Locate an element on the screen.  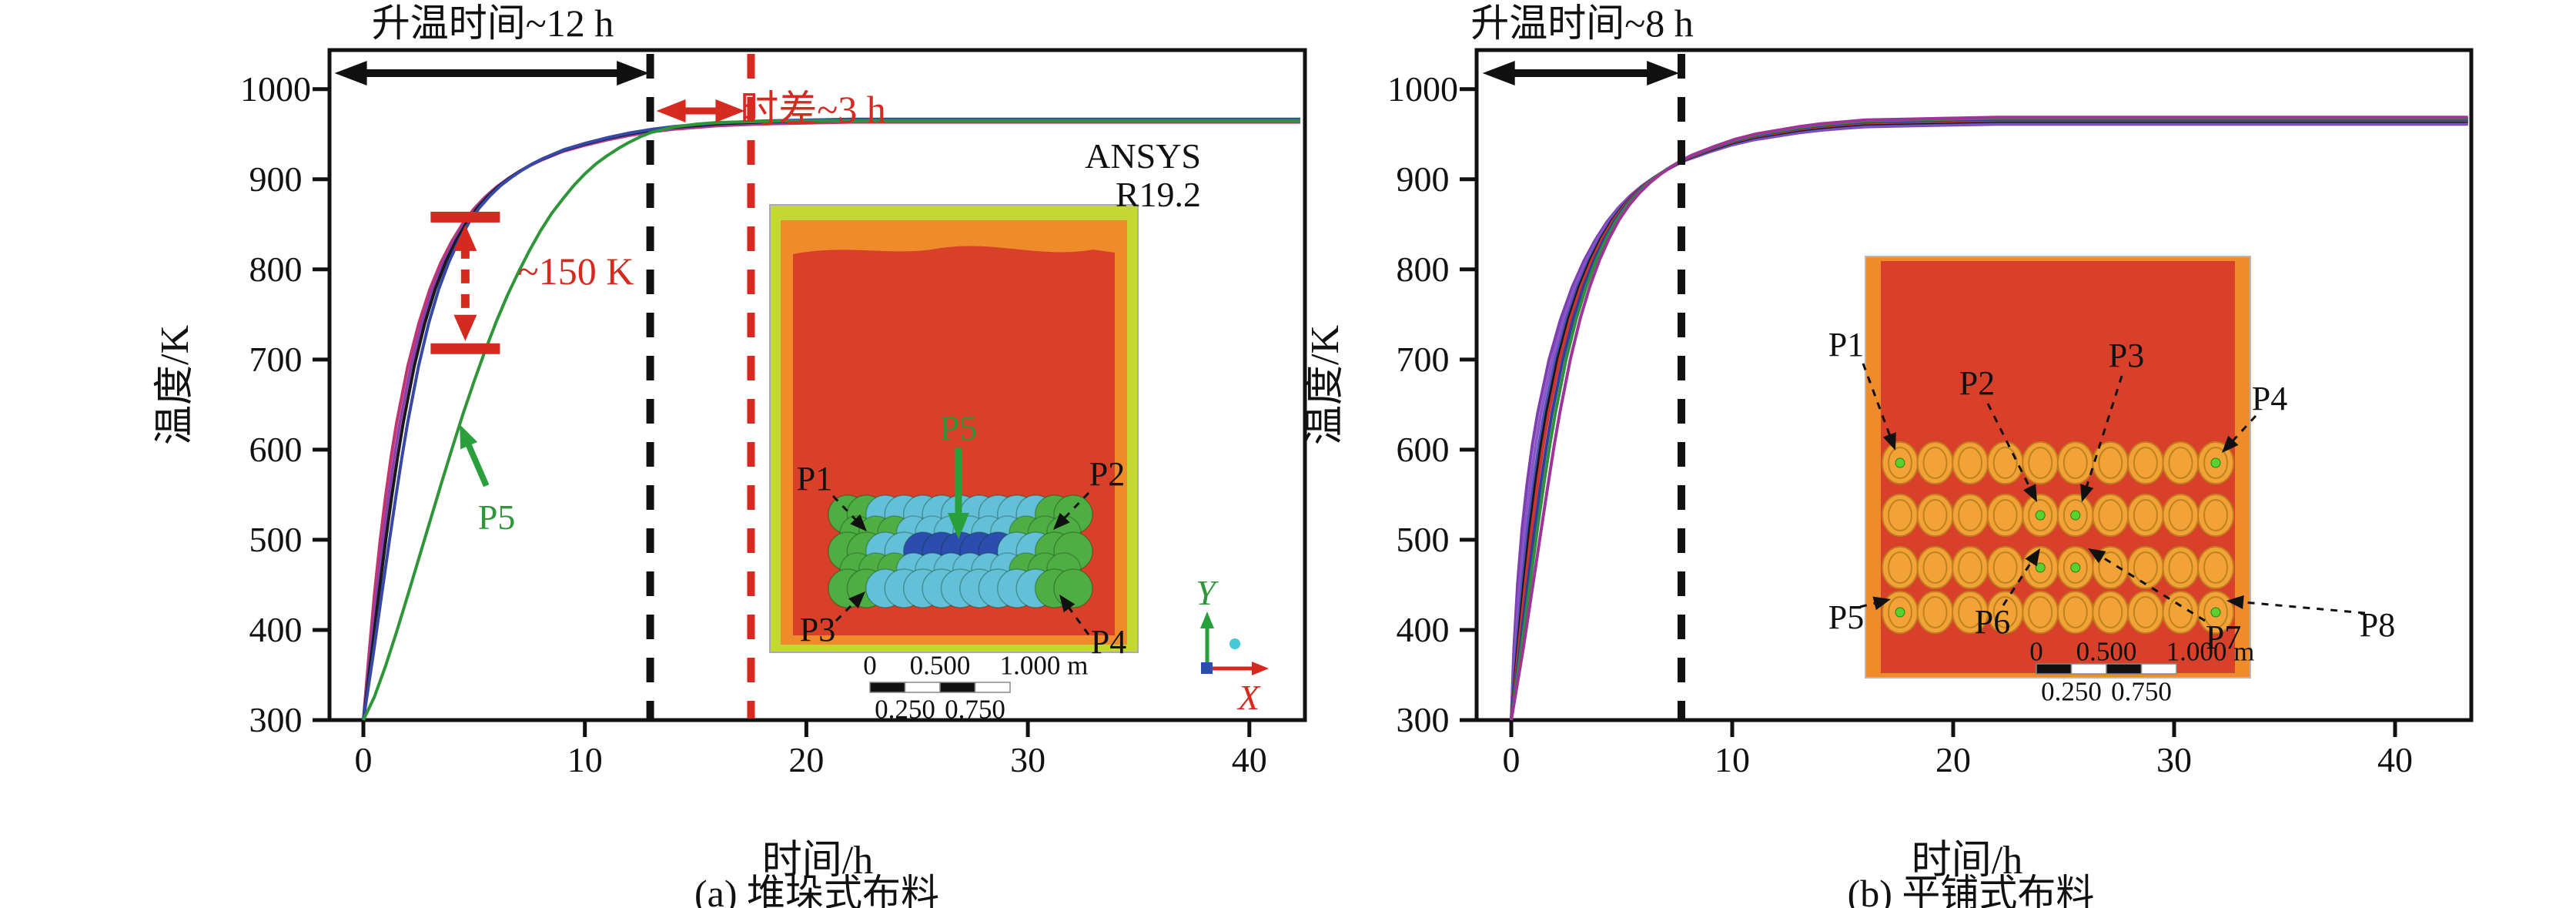
inset-b-scale-500: 0.500 is located at coordinates (2107, 651).